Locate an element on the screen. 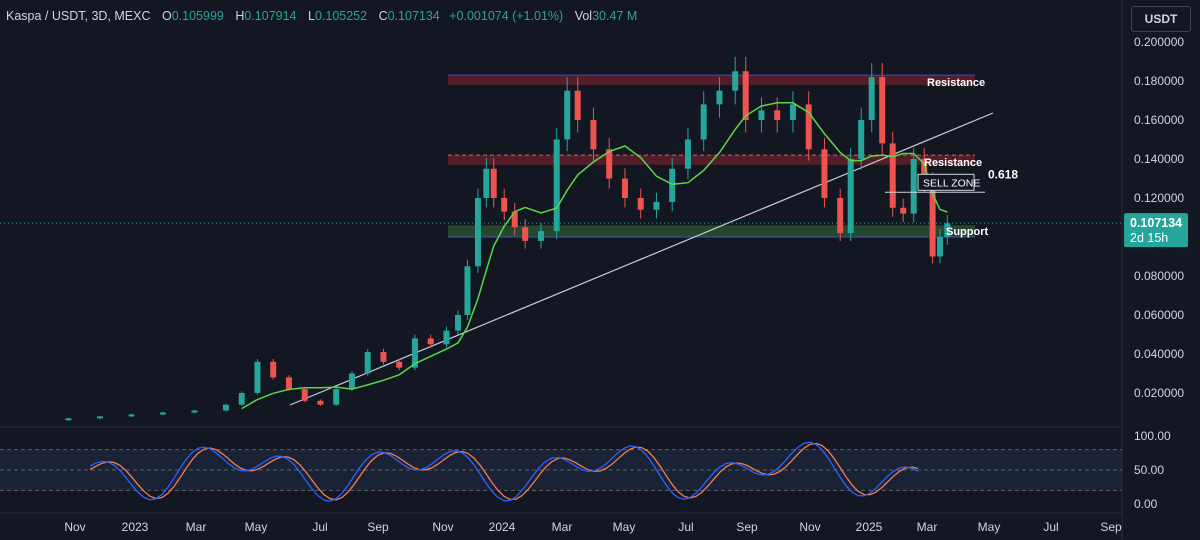 Image resolution: width=1200 pixels, height=540 pixels. oscillator-tick-label: 50.00 is located at coordinates (1149, 470).